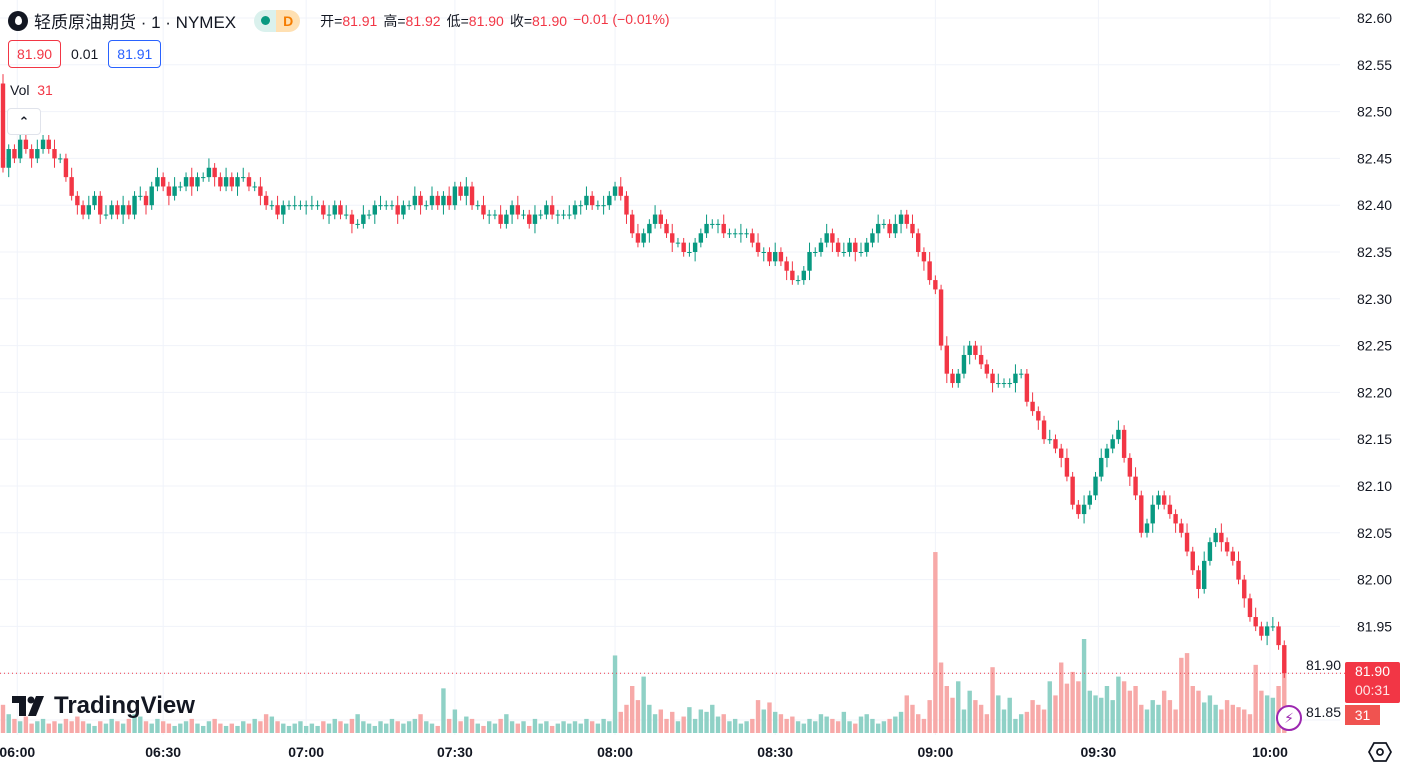  Describe the element at coordinates (455, 752) in the screenshot. I see `x-tick-label: 07:30` at that location.